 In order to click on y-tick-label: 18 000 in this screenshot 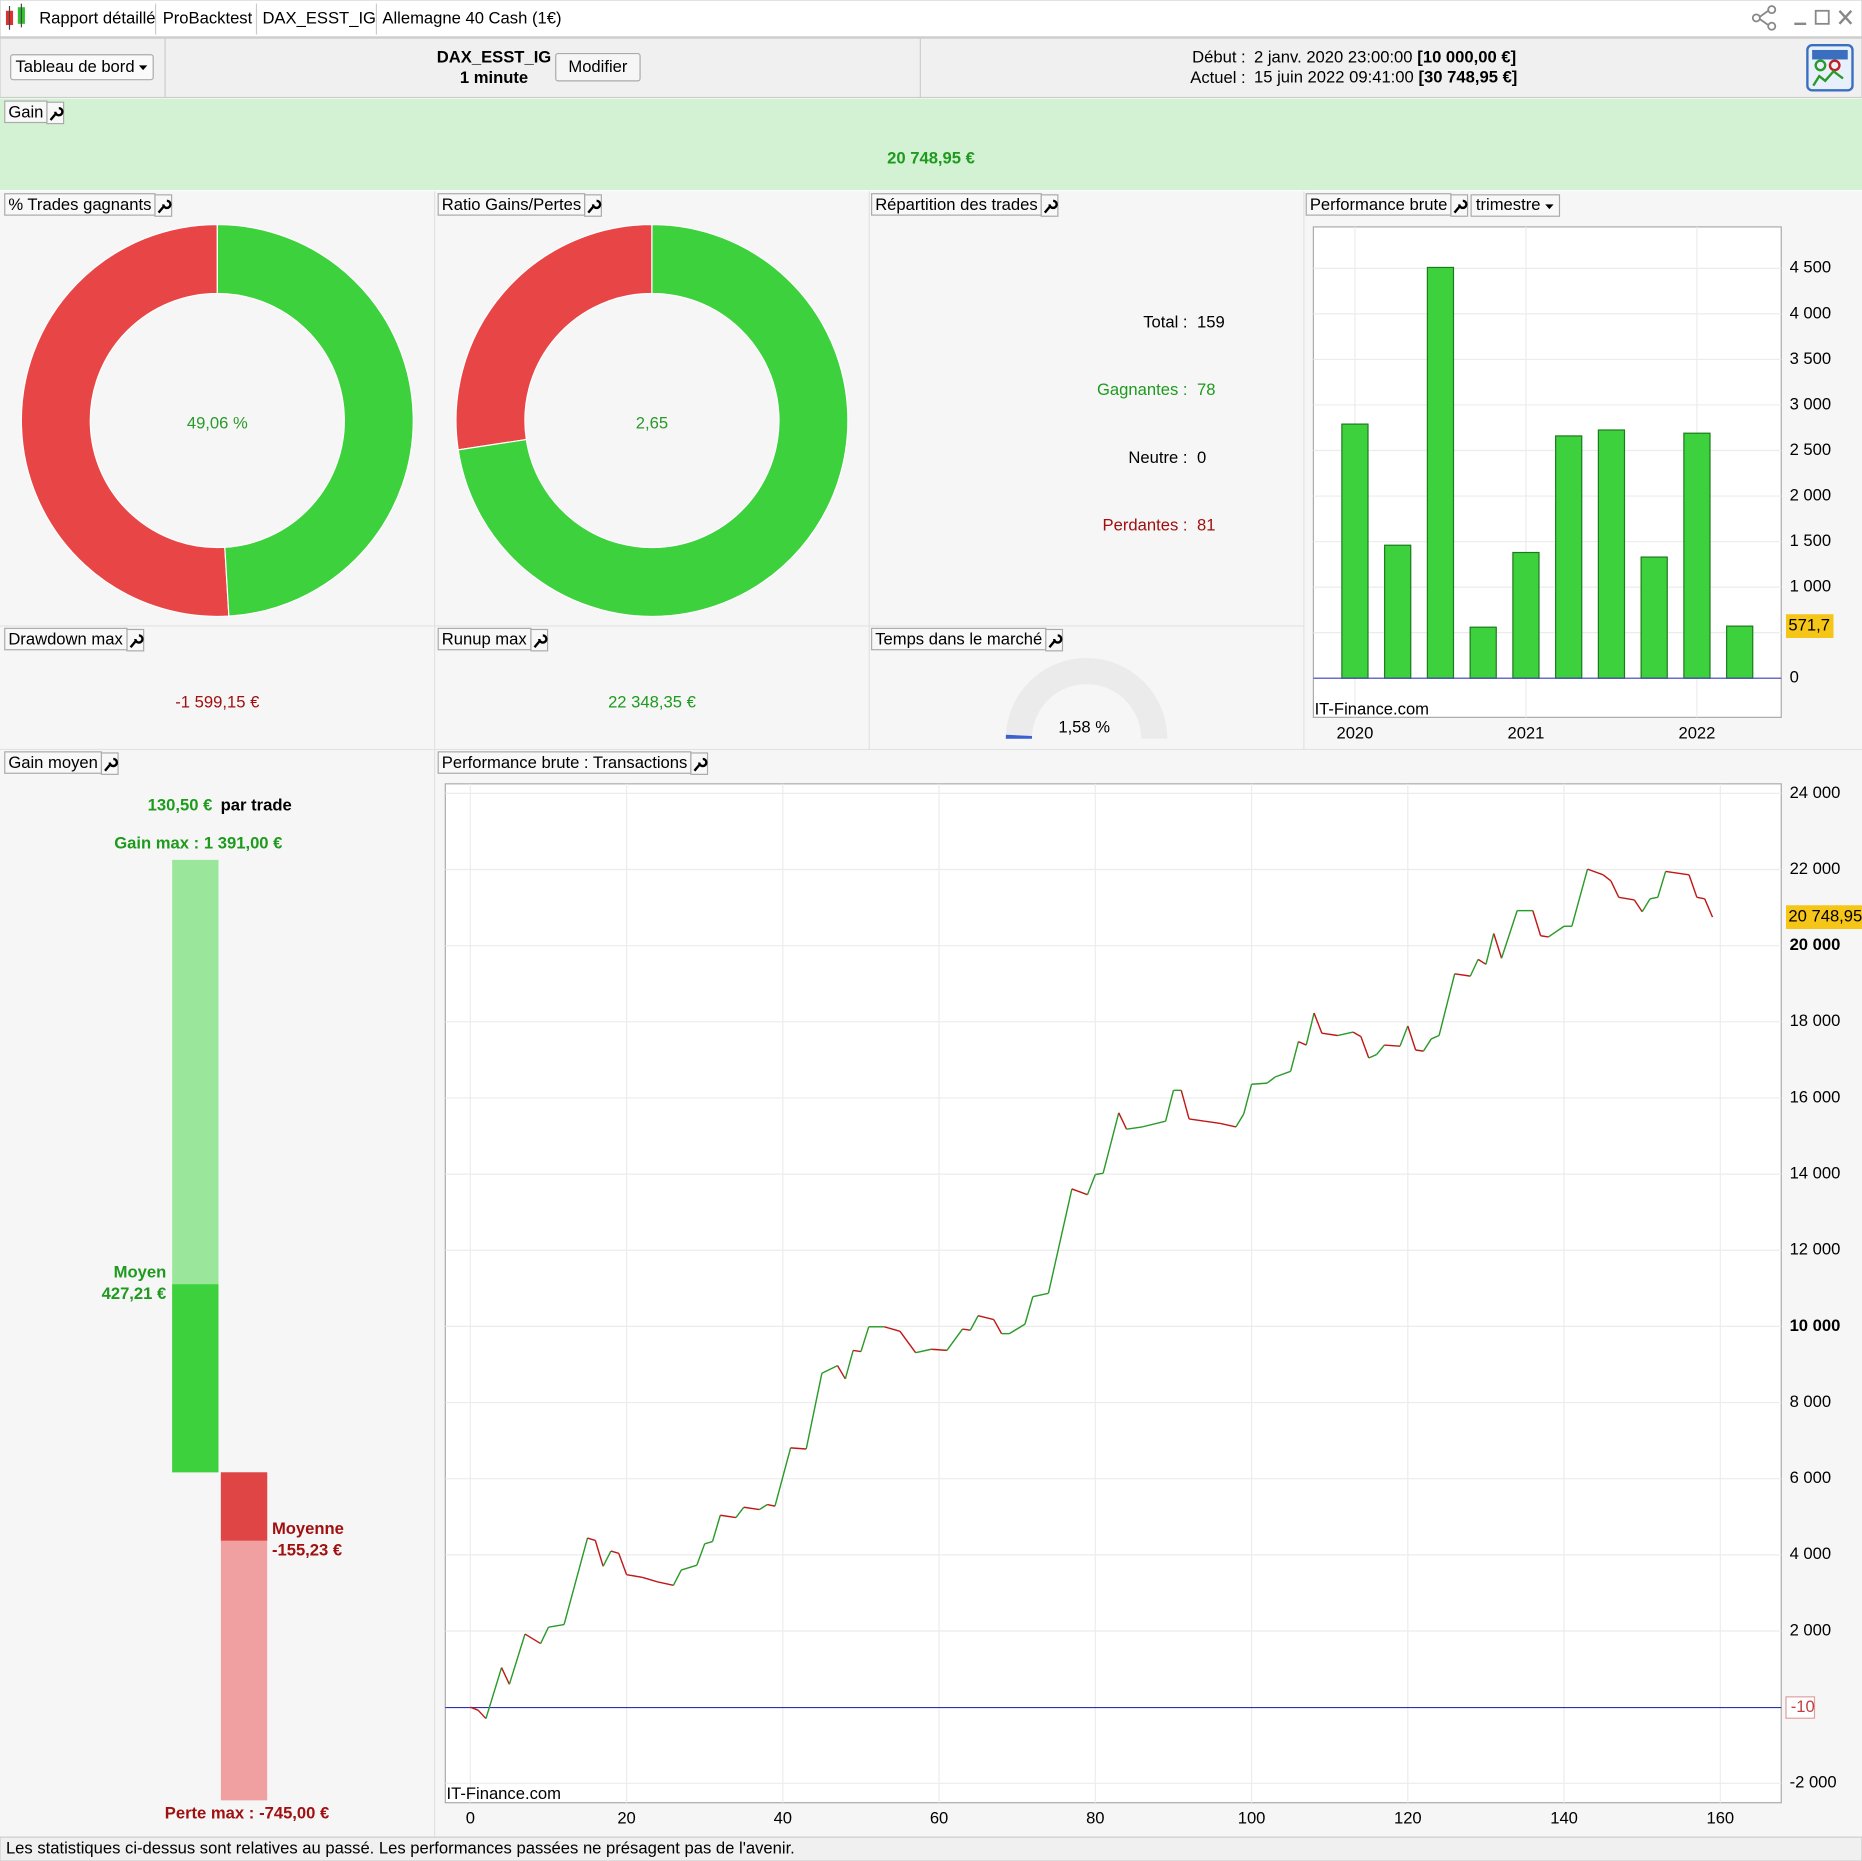, I will do `click(1815, 1020)`.